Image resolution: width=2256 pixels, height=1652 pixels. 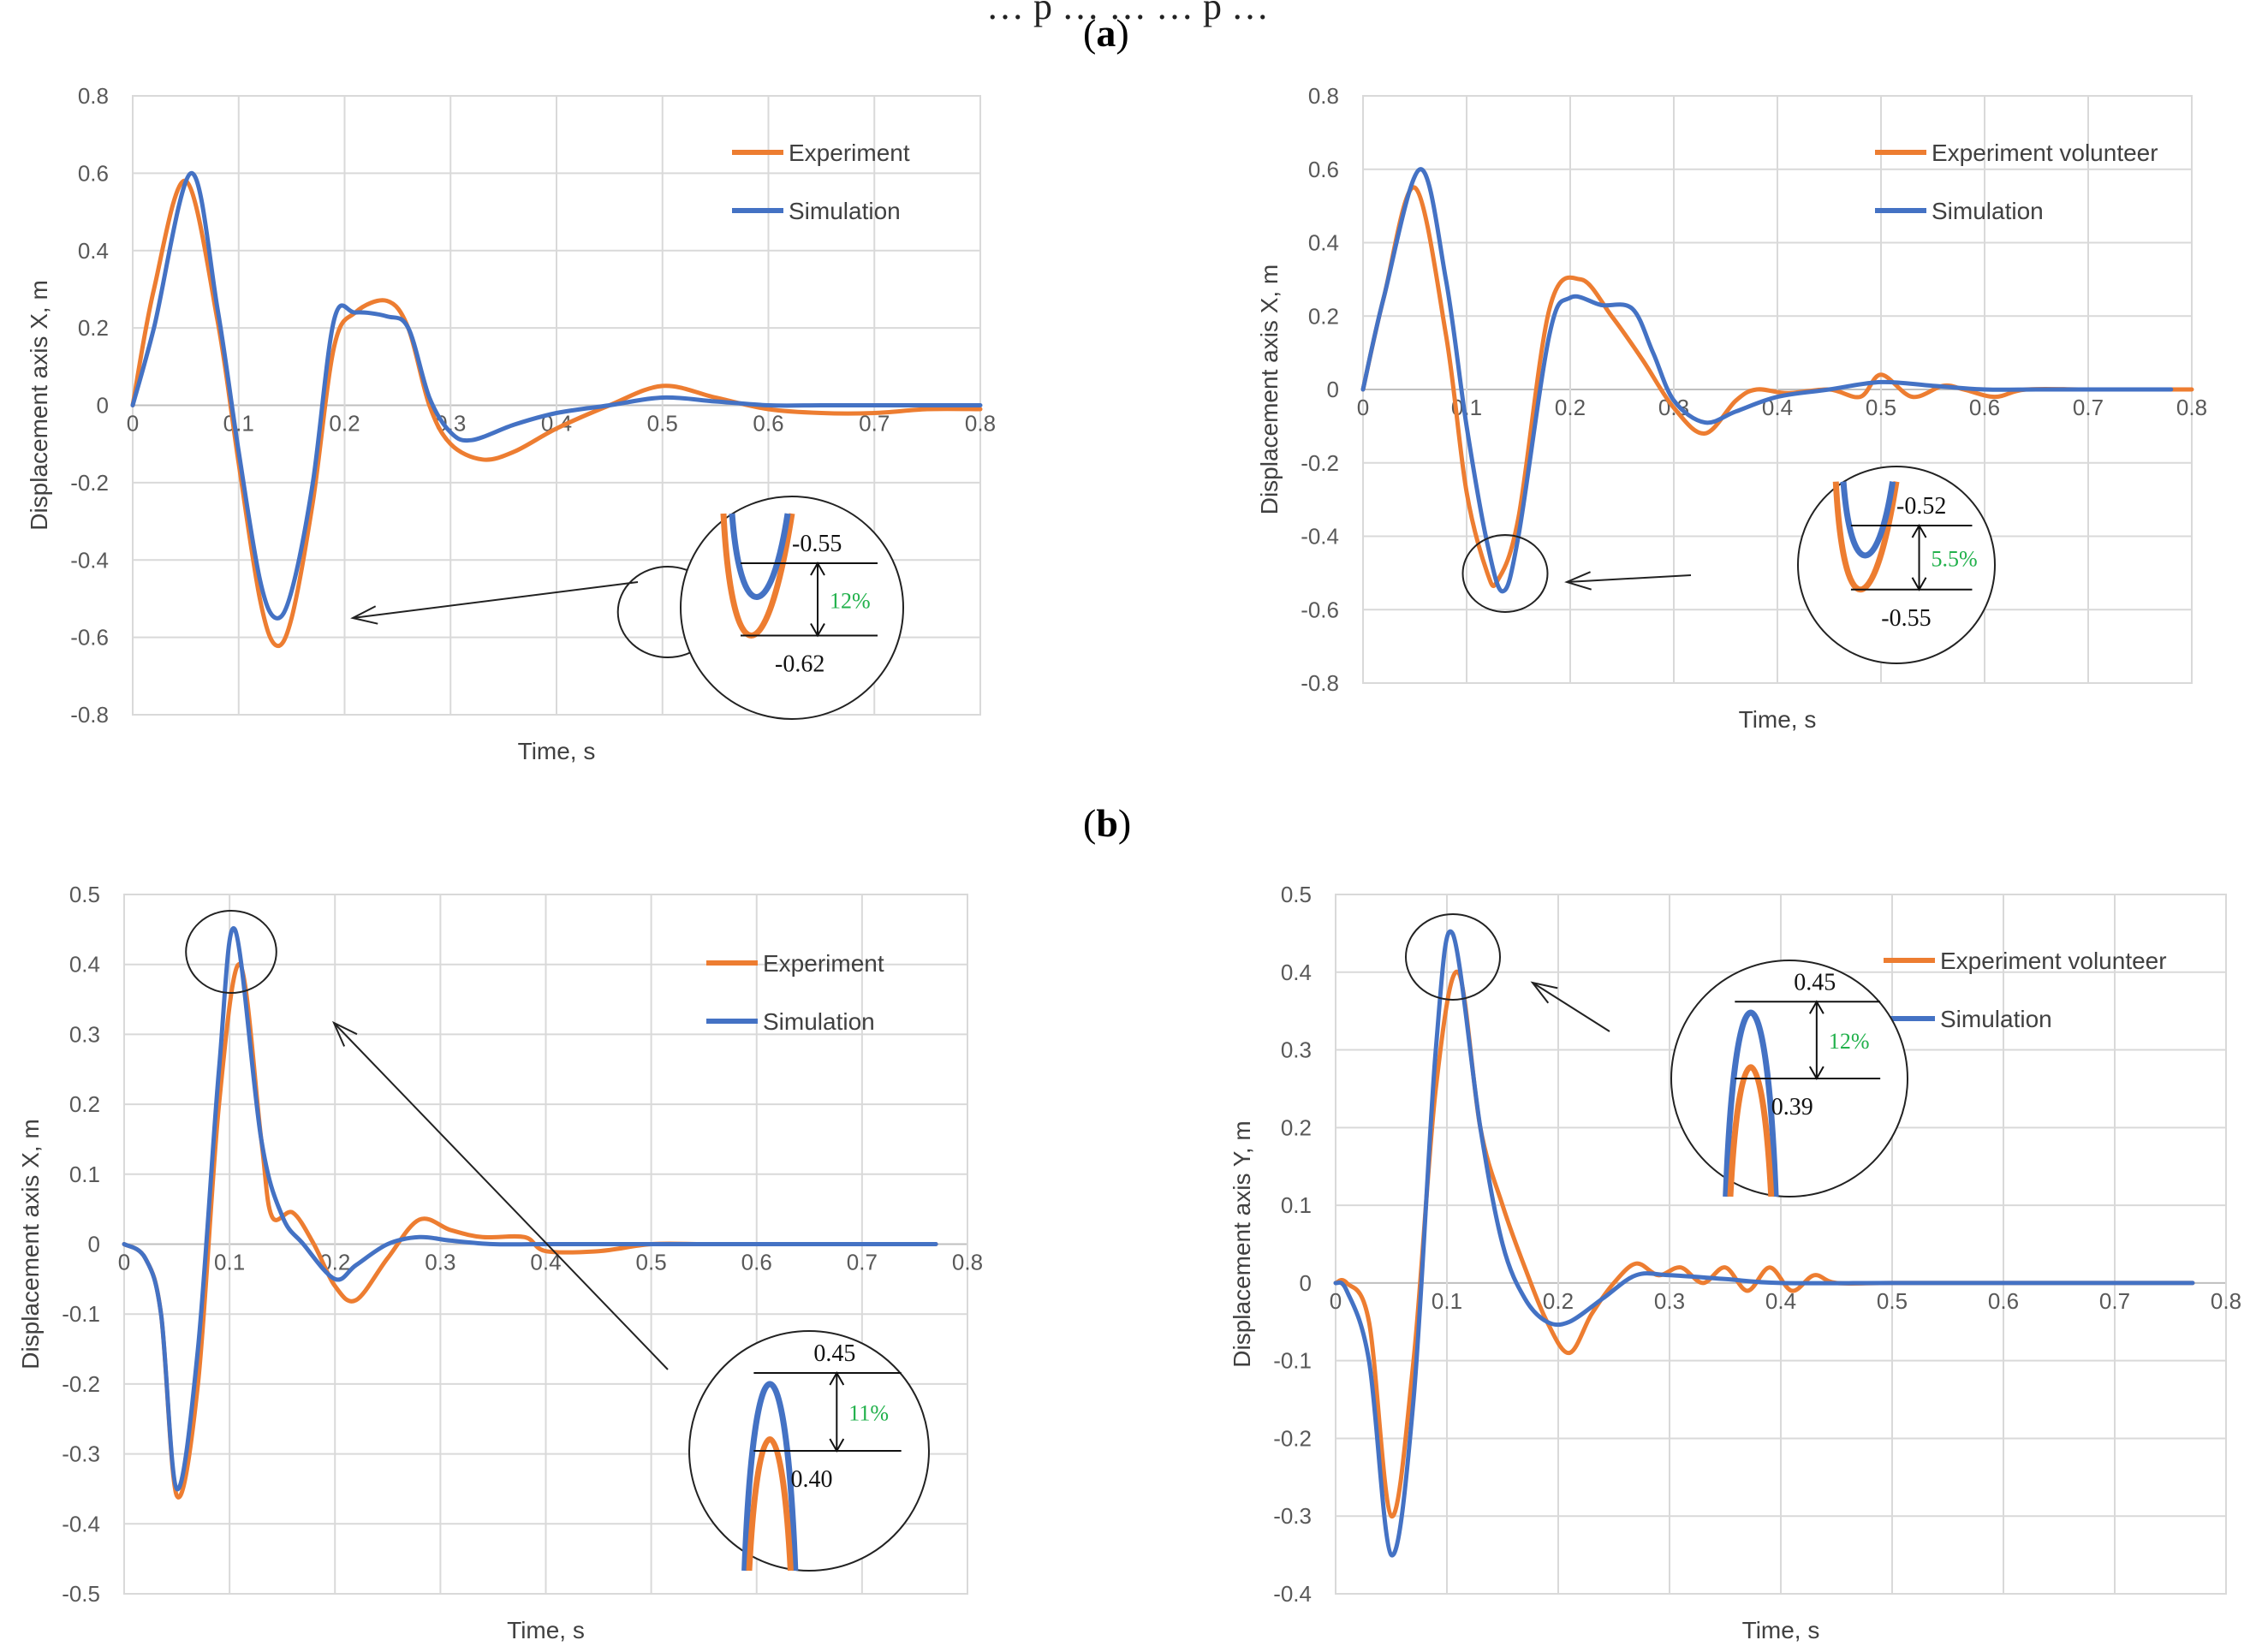 I want to click on chart-bottom-right-zoom-simulation-curve, so click(x=1751, y=1103).